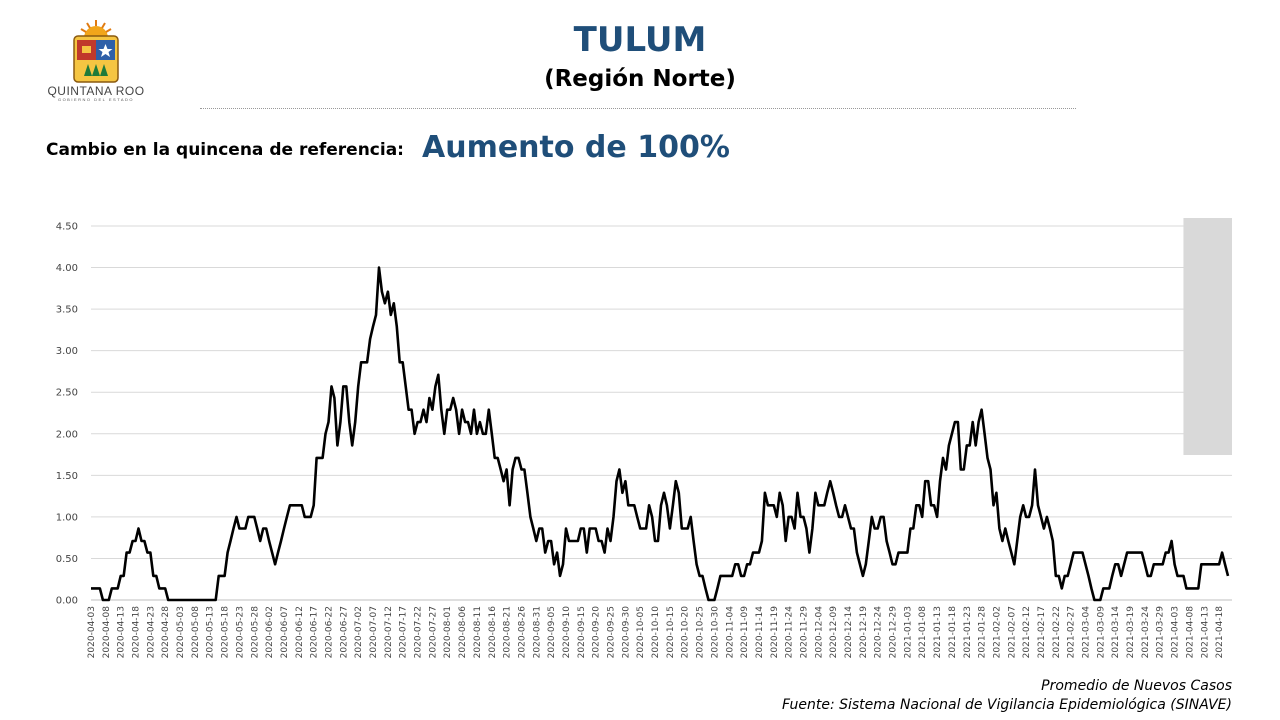 This screenshot has width=1280, height=720. I want to click on header-divider, so click(638, 108).